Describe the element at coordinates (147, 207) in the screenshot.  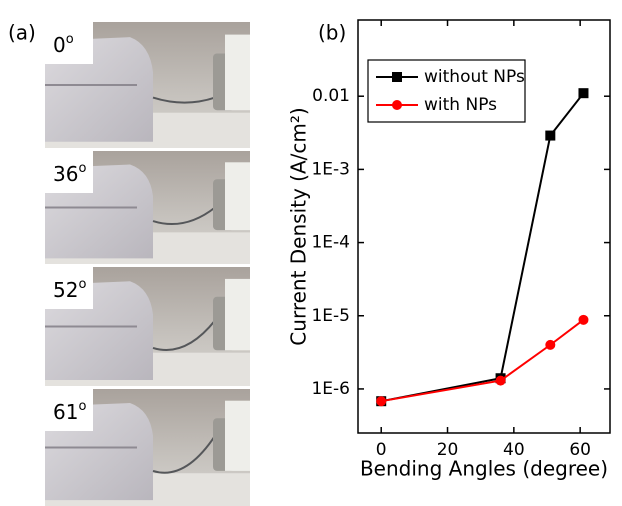
I see `photo: 36o` at that location.